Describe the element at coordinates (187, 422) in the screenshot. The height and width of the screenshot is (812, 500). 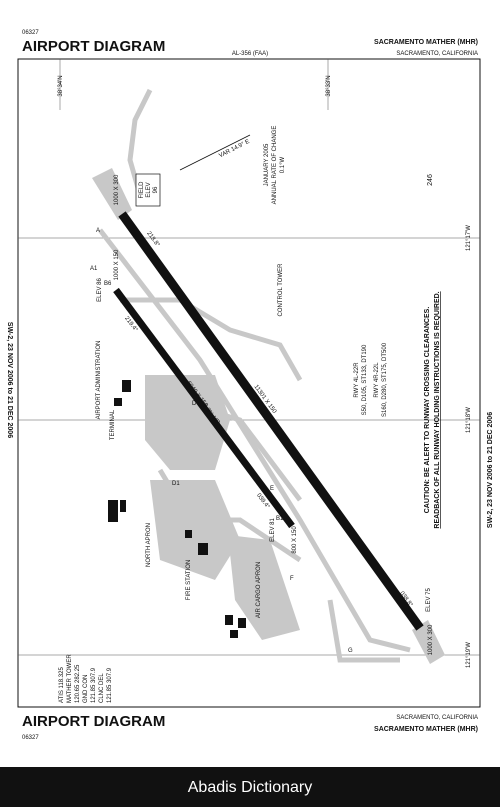
I see `main-apron` at that location.